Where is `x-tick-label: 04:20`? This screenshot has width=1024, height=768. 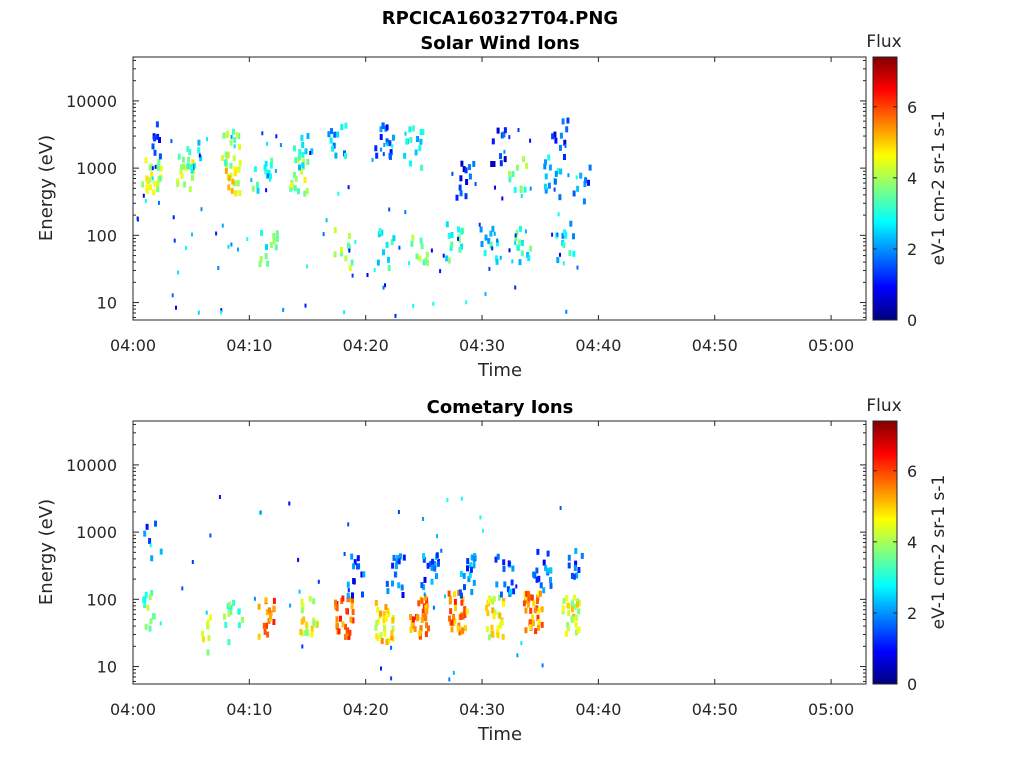
x-tick-label: 04:20 is located at coordinates (366, 345).